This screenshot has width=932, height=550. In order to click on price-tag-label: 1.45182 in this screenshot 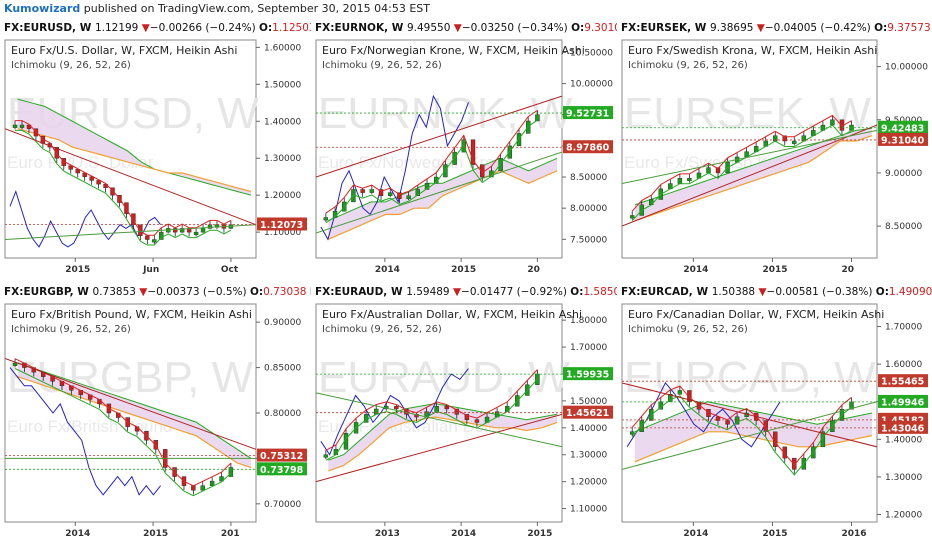, I will do `click(902, 420)`.